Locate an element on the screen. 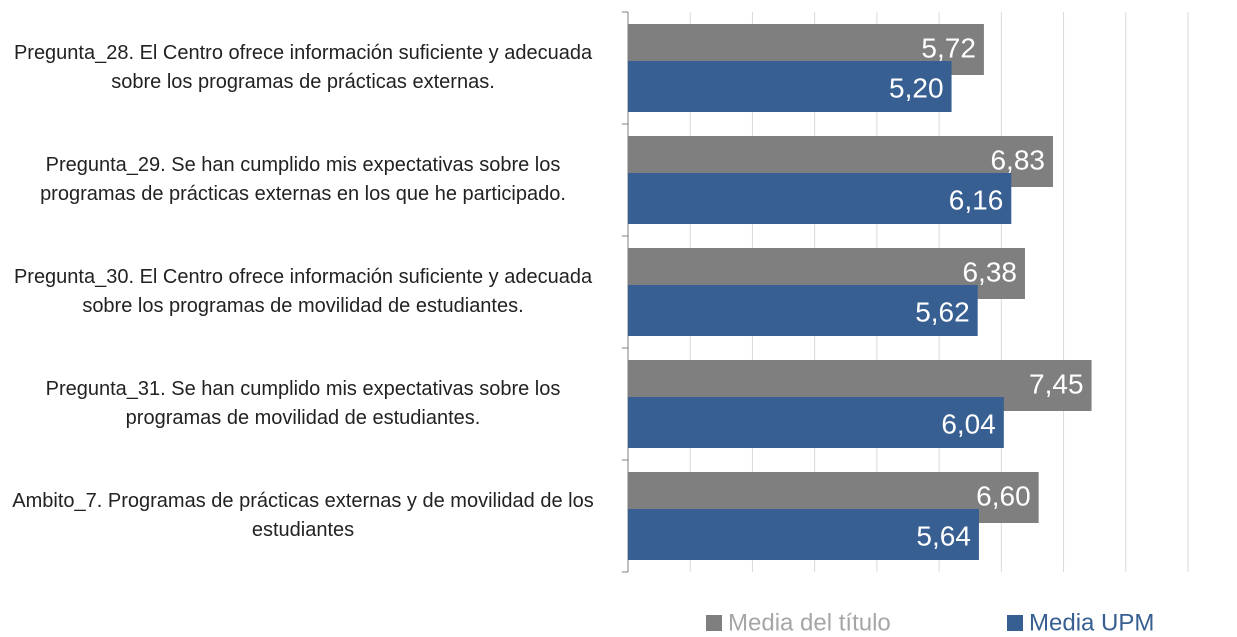  value-label: 5,72 is located at coordinates (948, 47).